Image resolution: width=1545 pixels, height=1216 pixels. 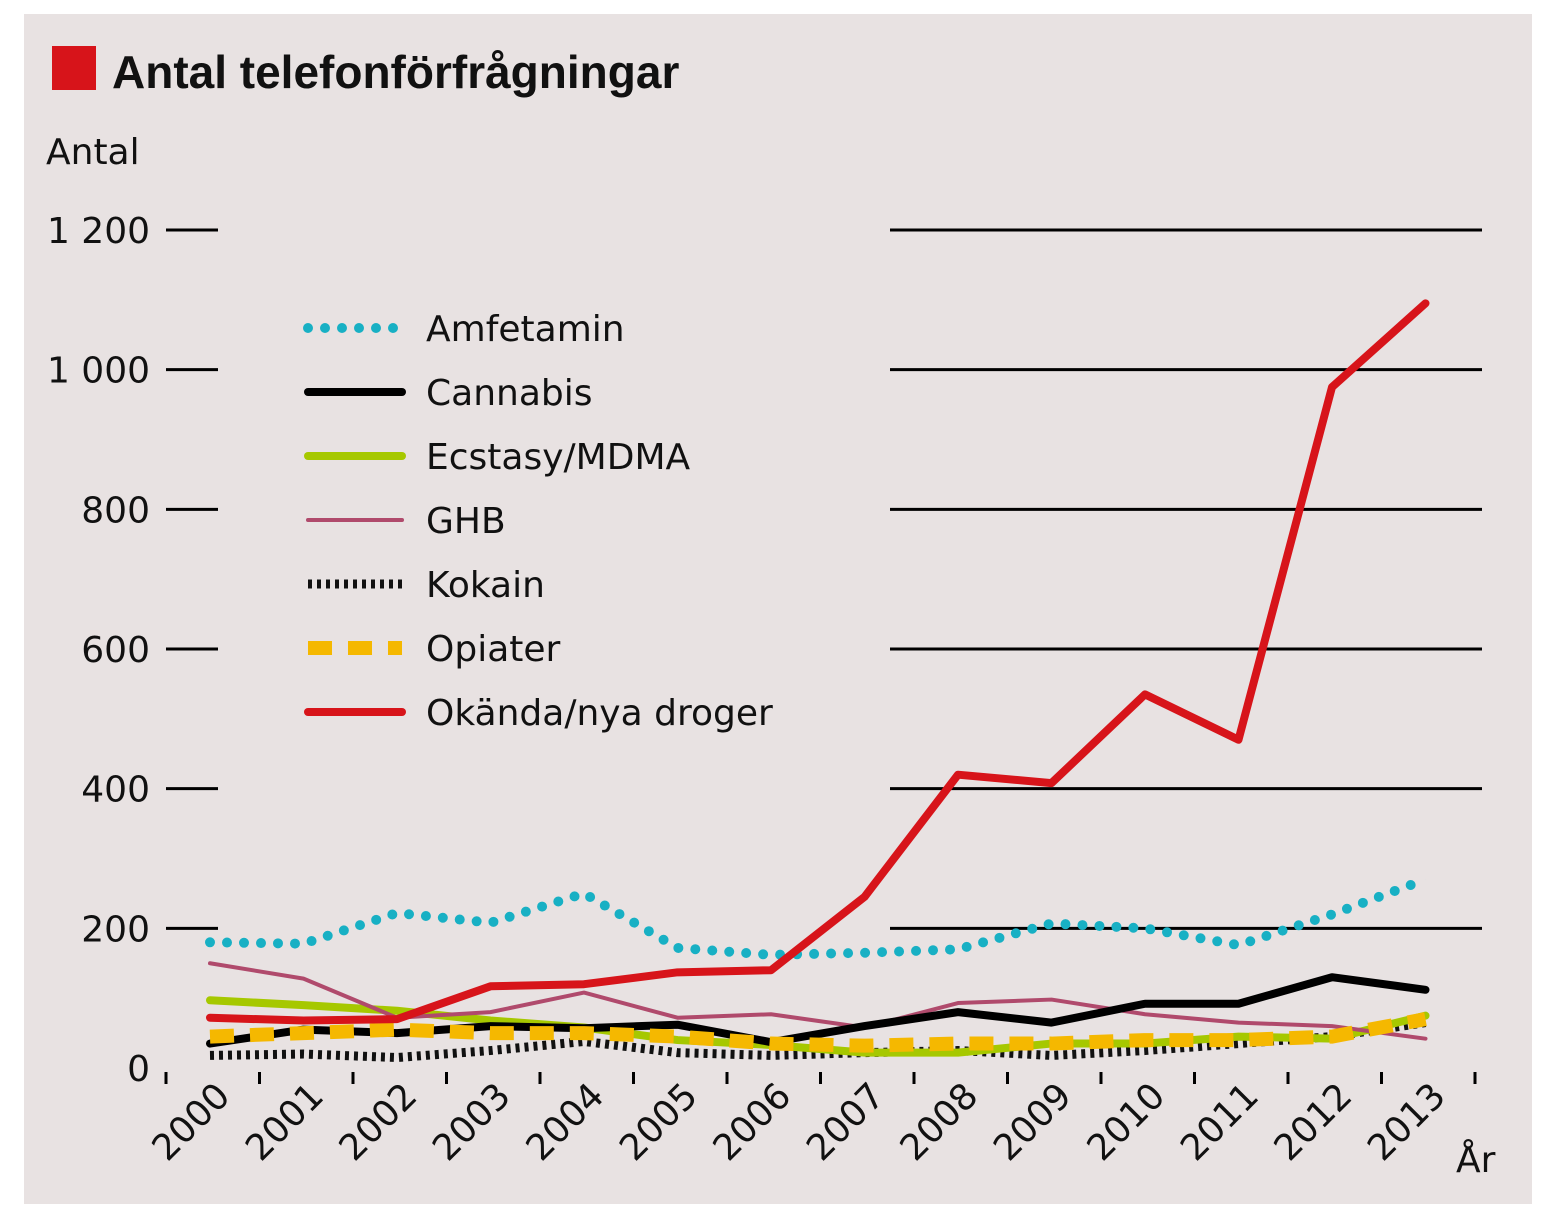 I want to click on y-tick-label: 0, so click(x=138, y=1069).